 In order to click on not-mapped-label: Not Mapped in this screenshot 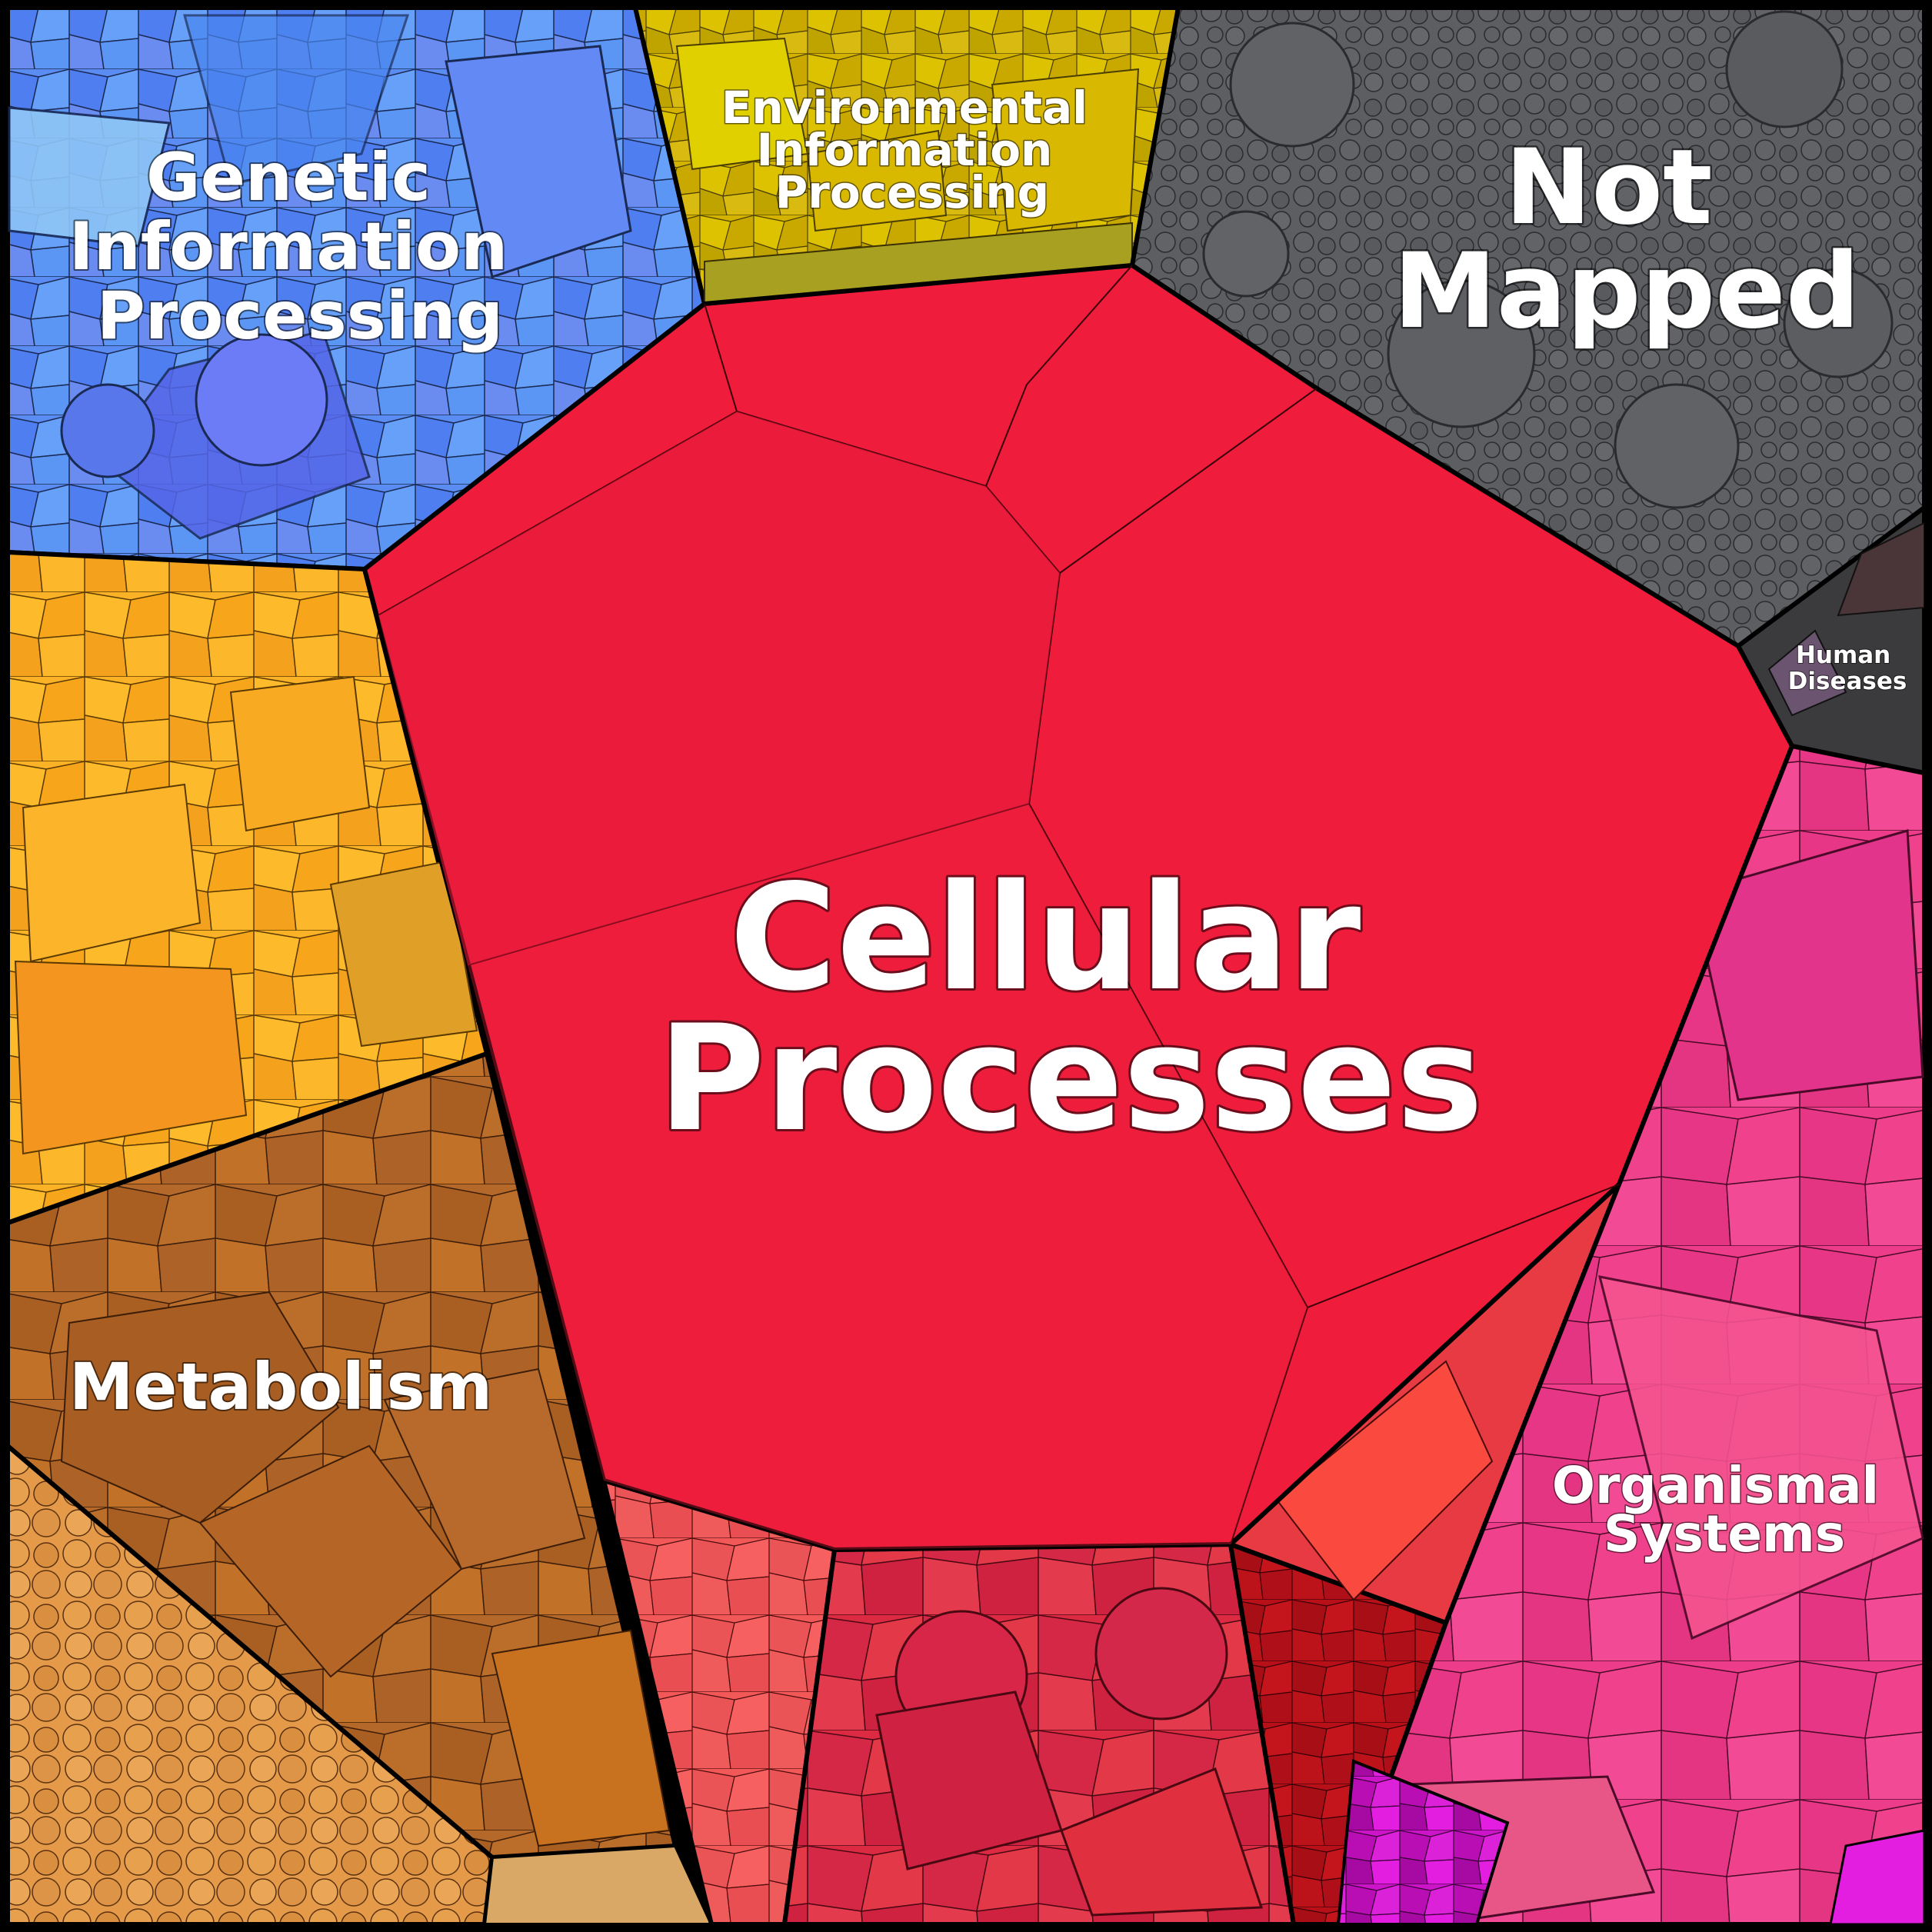, I will do `click(1627, 239)`.